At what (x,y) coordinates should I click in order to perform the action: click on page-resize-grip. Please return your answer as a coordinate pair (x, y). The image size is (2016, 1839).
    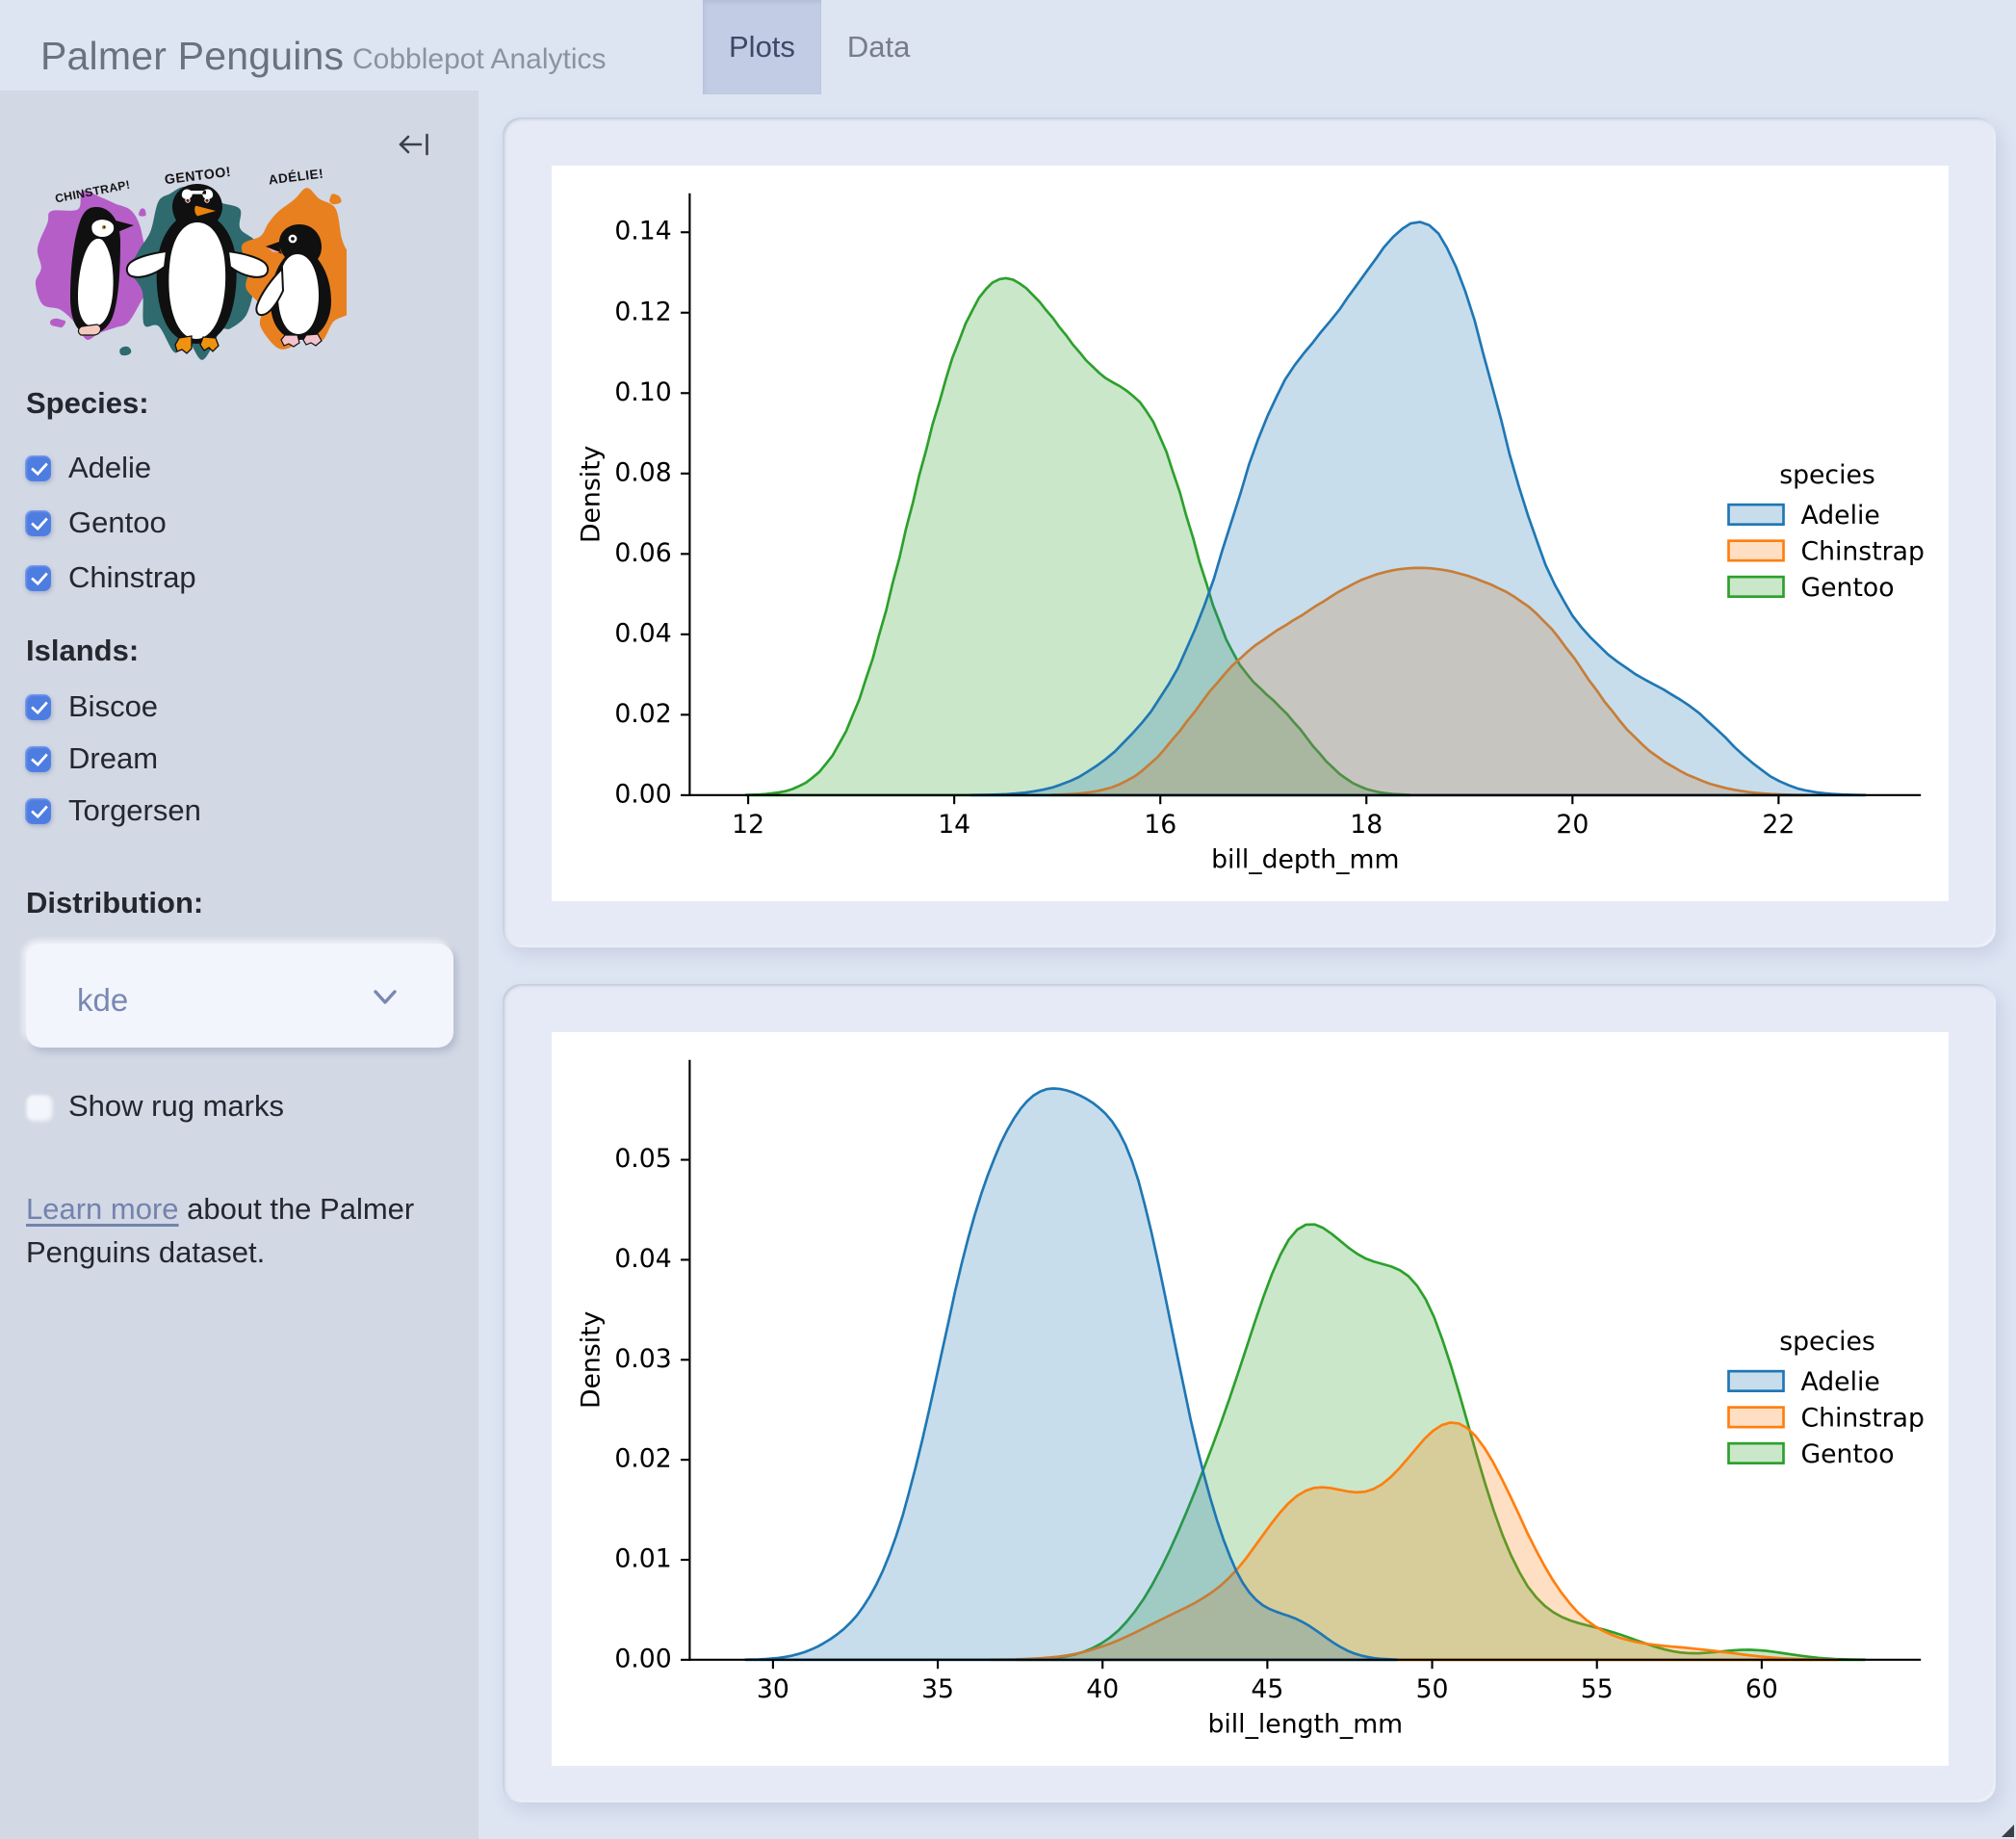
    Looking at the image, I should click on (2008, 1831).